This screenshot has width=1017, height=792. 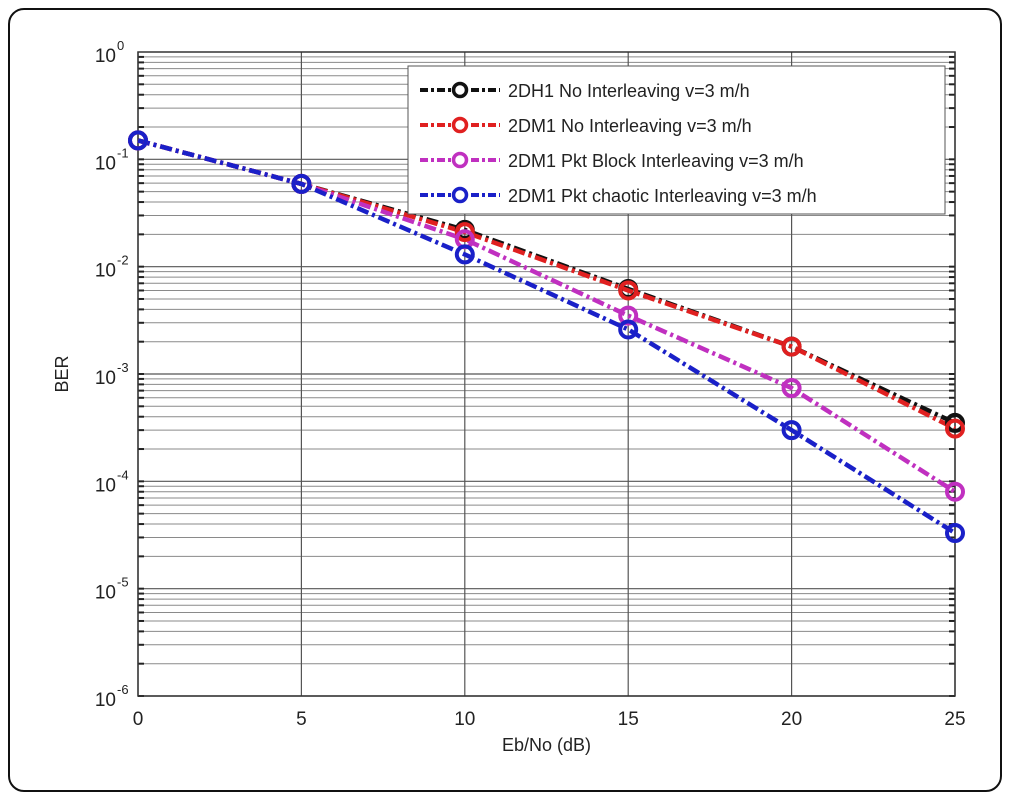 I want to click on y-tick-exponent: 0, so click(x=120, y=45).